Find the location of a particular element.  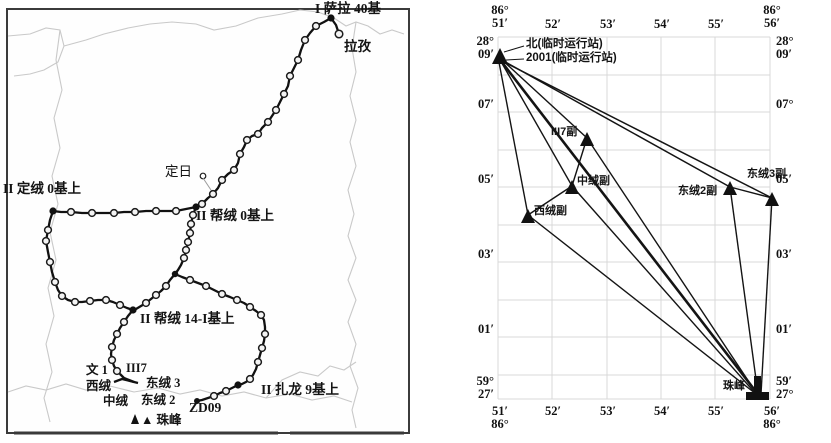

dingri-marker is located at coordinates (203, 176).